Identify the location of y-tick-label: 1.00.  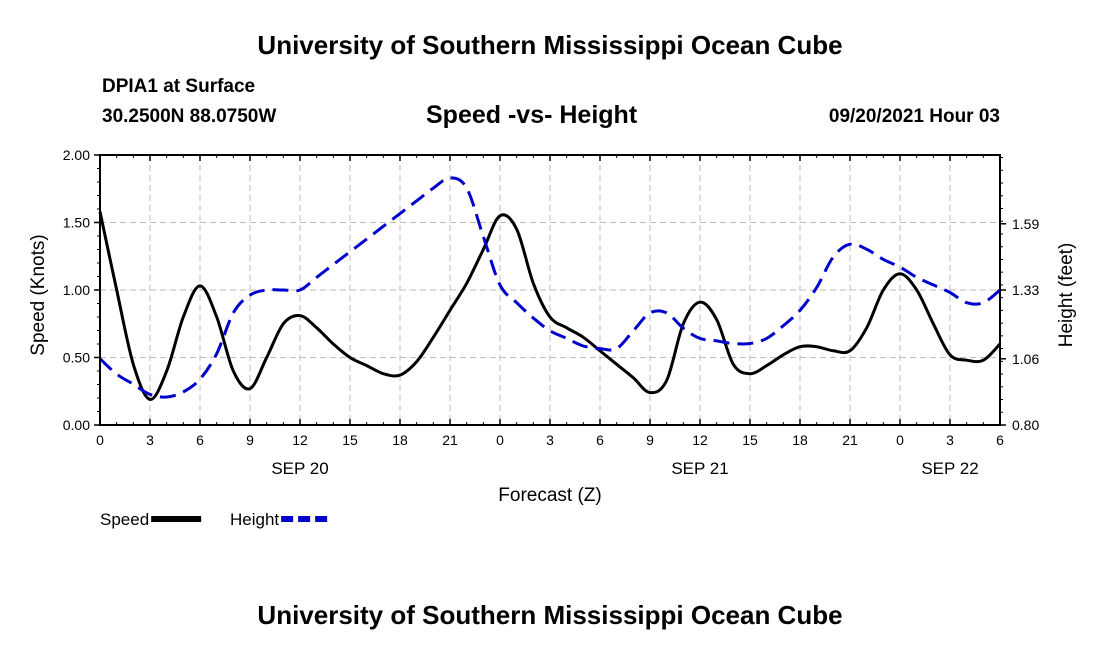
(76, 290).